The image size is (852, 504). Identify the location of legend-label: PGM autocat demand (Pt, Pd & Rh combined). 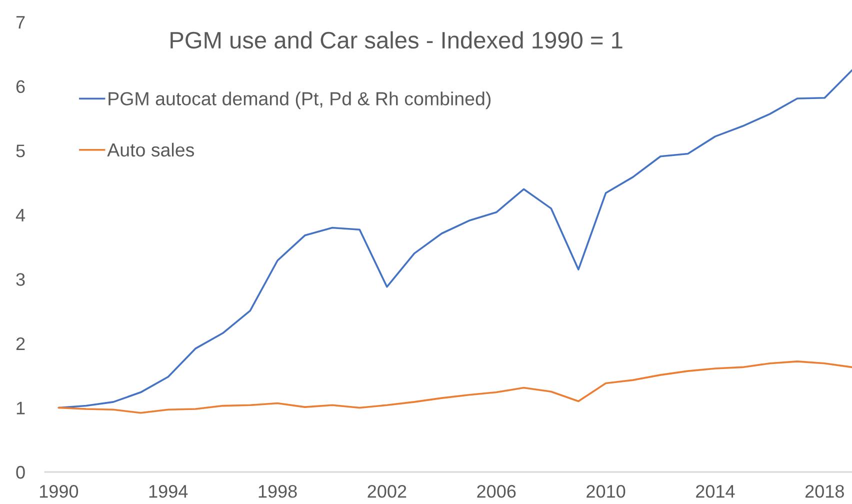
(299, 101).